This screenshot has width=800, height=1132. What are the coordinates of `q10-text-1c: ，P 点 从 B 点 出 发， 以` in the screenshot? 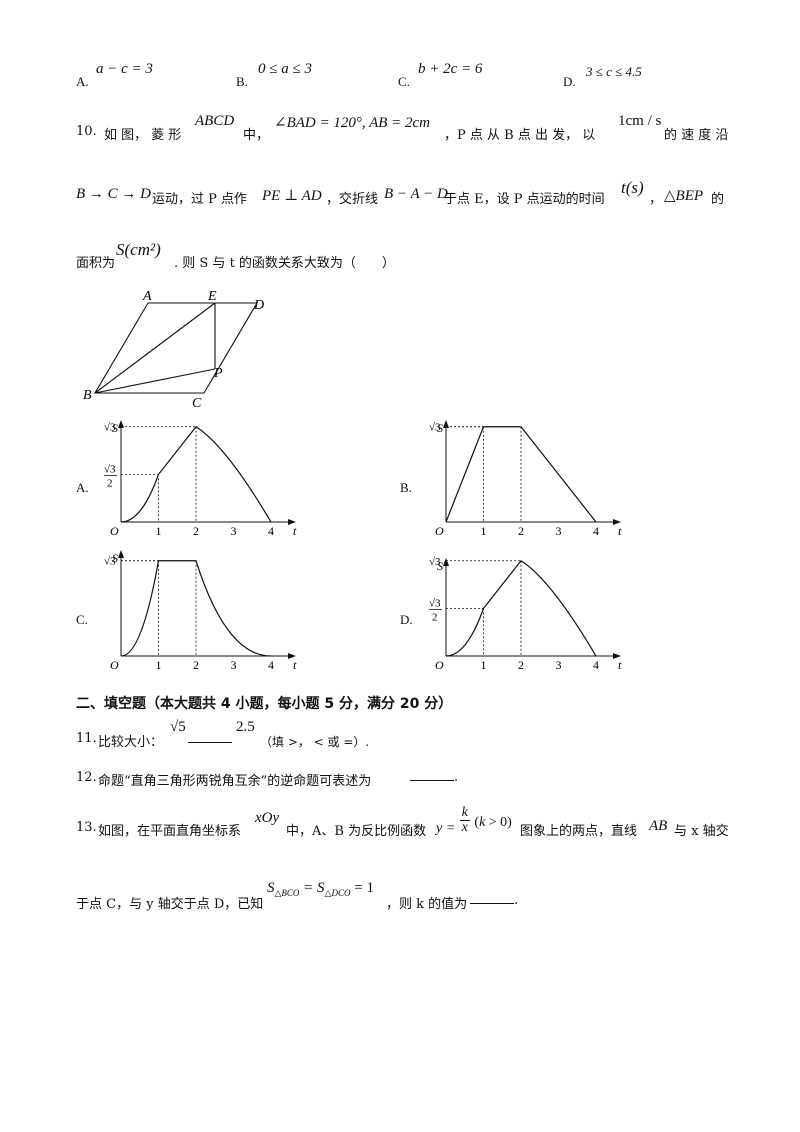 It's located at (520, 135).